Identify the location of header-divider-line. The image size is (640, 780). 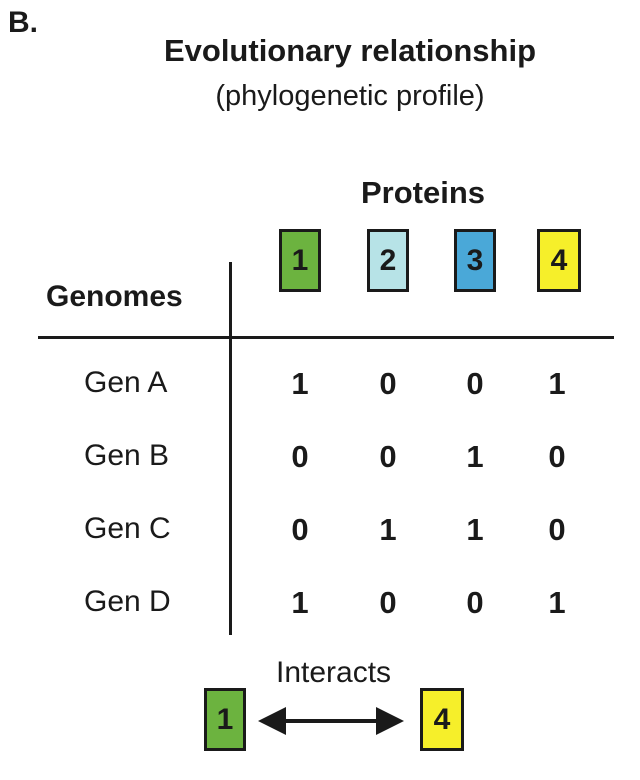
(326, 337).